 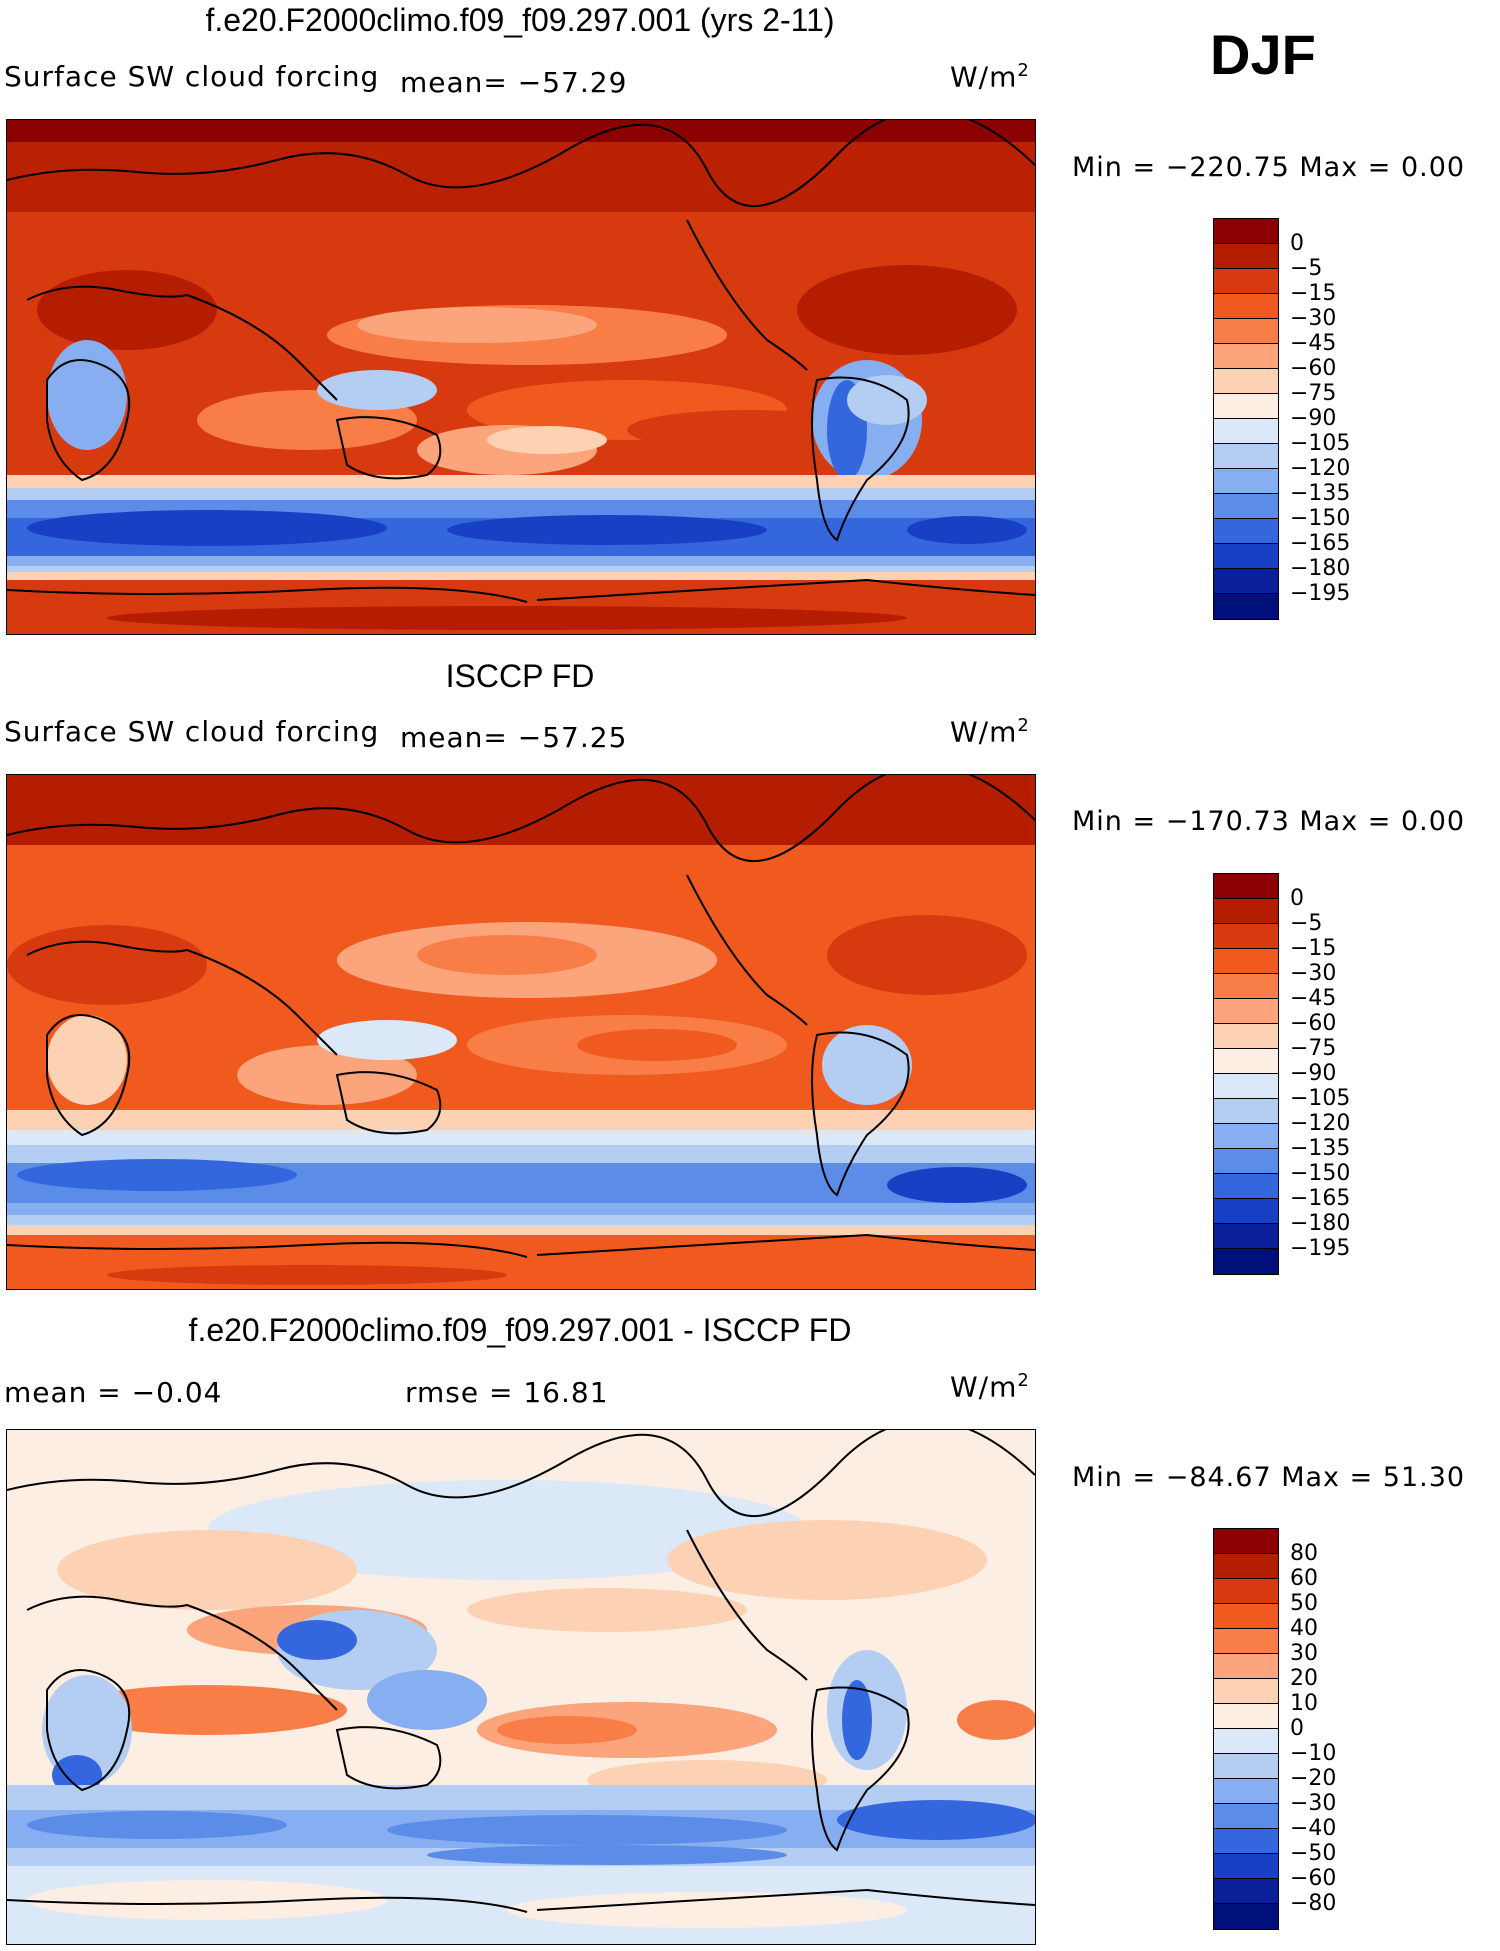 What do you see at coordinates (1313, 1753) in the screenshot?
I see `colorbar-tick-label: −10` at bounding box center [1313, 1753].